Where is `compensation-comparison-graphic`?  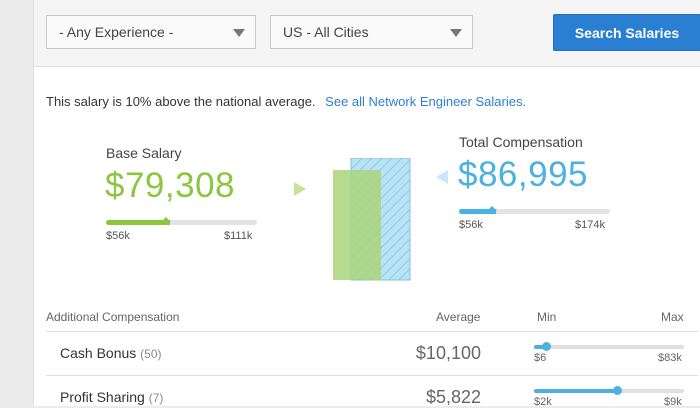 compensation-comparison-graphic is located at coordinates (372, 219).